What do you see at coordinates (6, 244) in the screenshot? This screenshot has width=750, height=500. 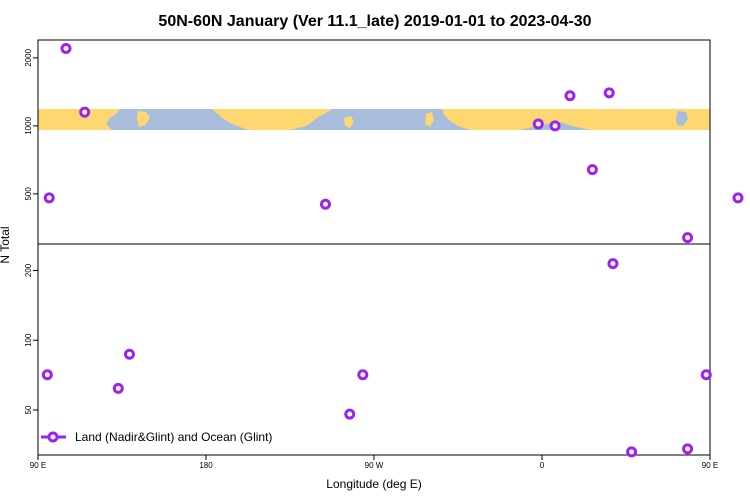 I see `y-axis-title: N Total` at bounding box center [6, 244].